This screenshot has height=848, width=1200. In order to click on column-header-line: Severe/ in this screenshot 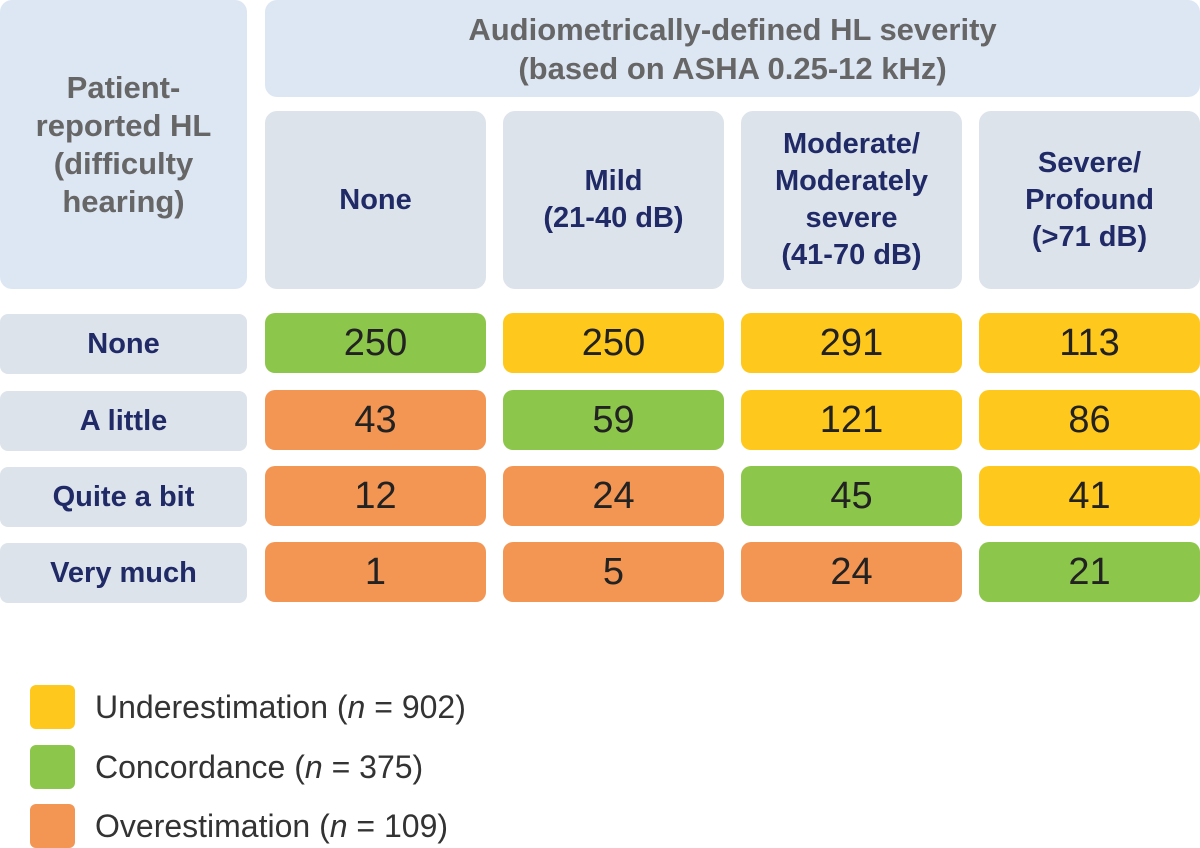, I will do `click(1089, 162)`.